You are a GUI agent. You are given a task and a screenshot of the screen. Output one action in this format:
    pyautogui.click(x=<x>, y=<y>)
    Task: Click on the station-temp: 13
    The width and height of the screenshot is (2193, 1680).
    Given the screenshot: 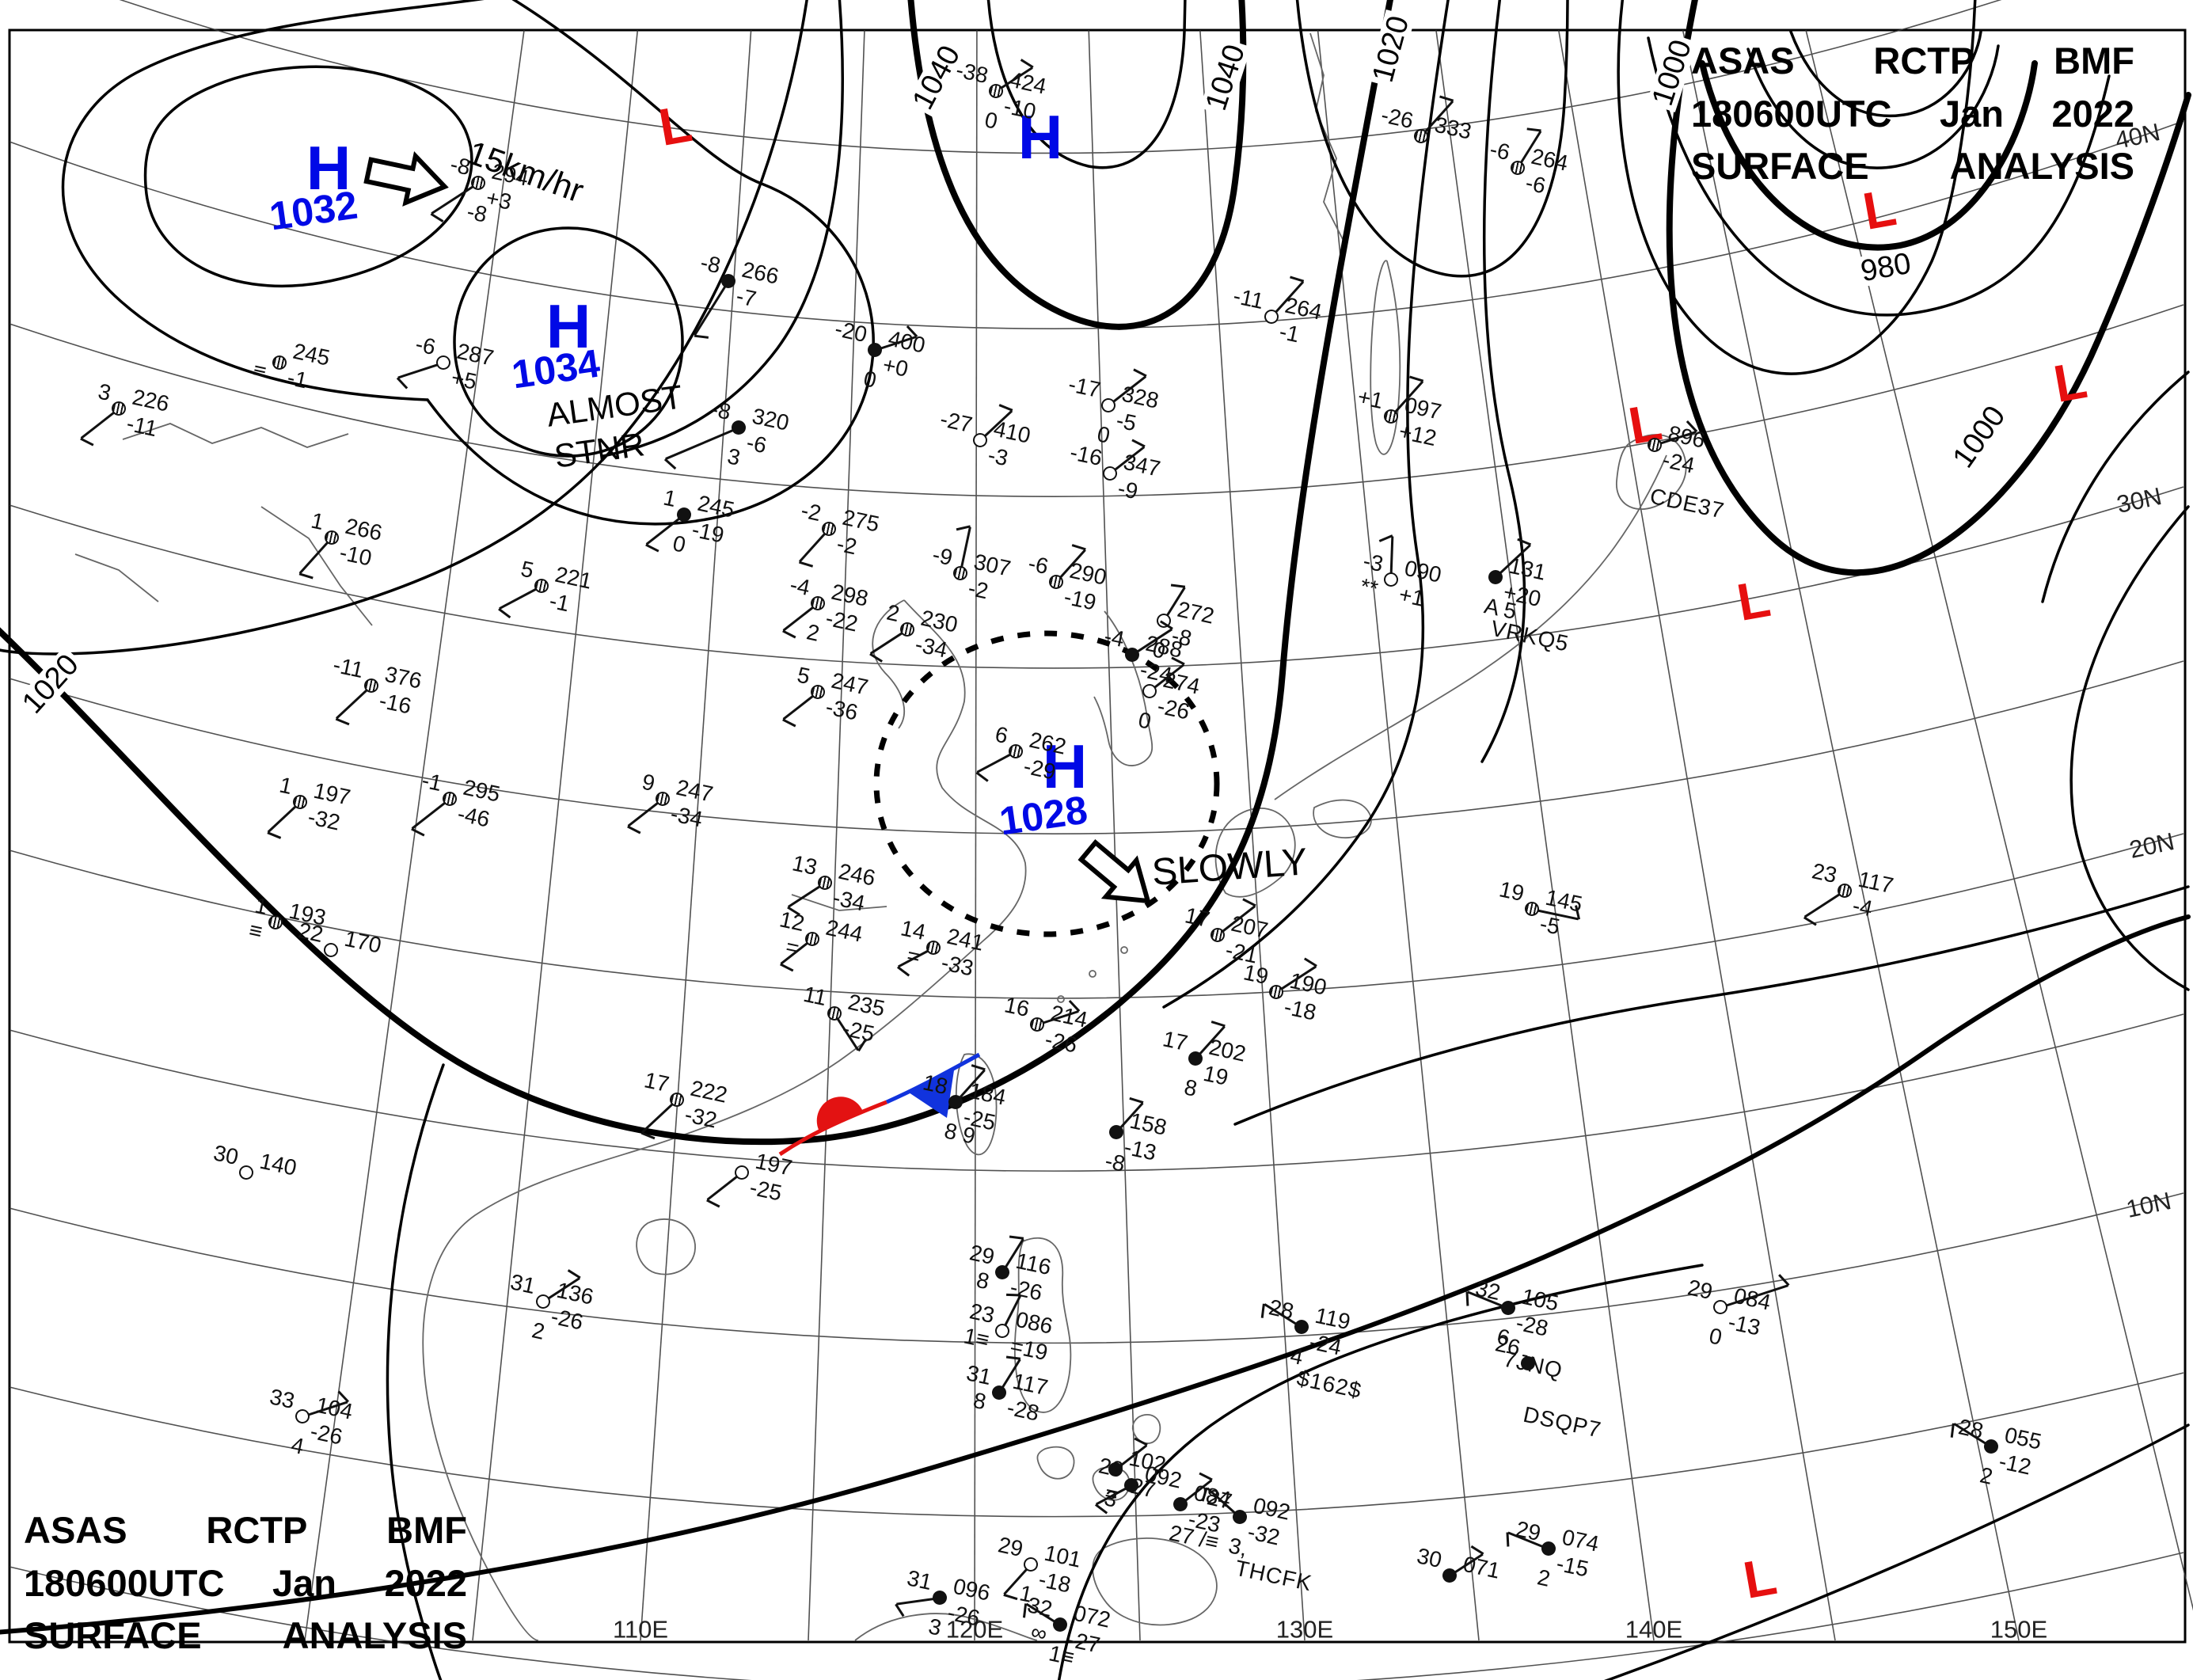 What is the action you would take?
    pyautogui.click(x=804, y=865)
    